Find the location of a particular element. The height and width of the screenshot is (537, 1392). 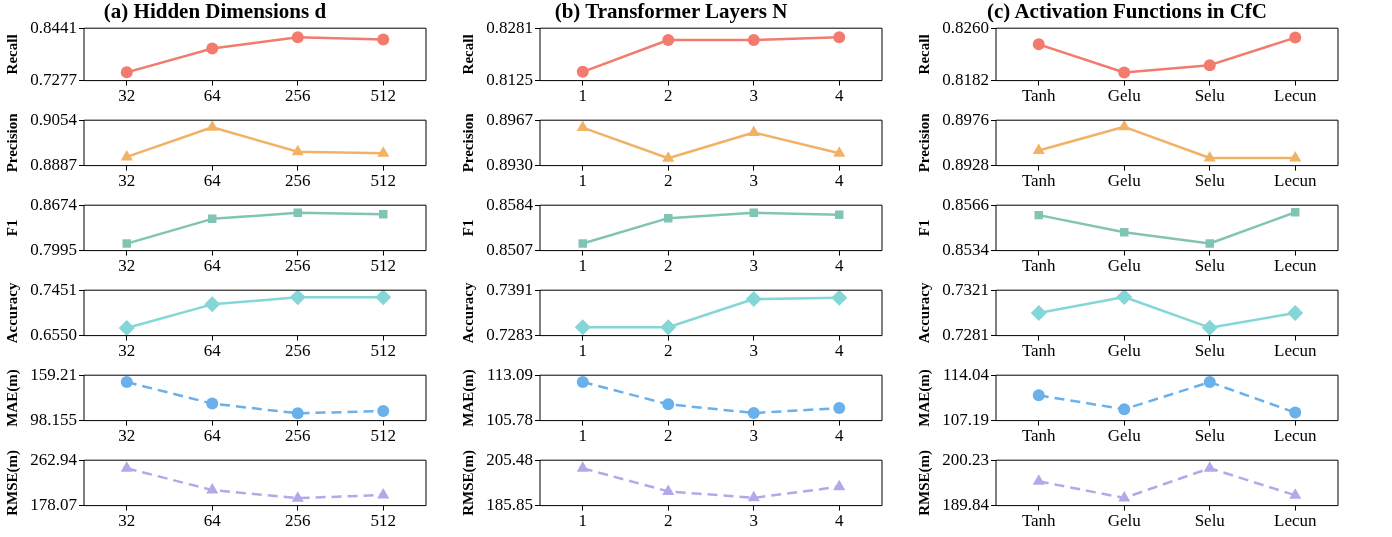

x-tick-label: 256 is located at coordinates (298, 351).